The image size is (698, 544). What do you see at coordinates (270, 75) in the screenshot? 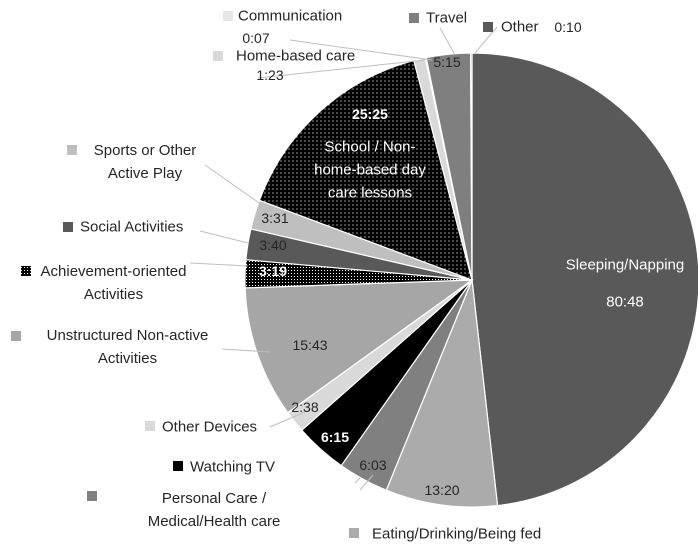
I see `value-label: 1:23` at bounding box center [270, 75].